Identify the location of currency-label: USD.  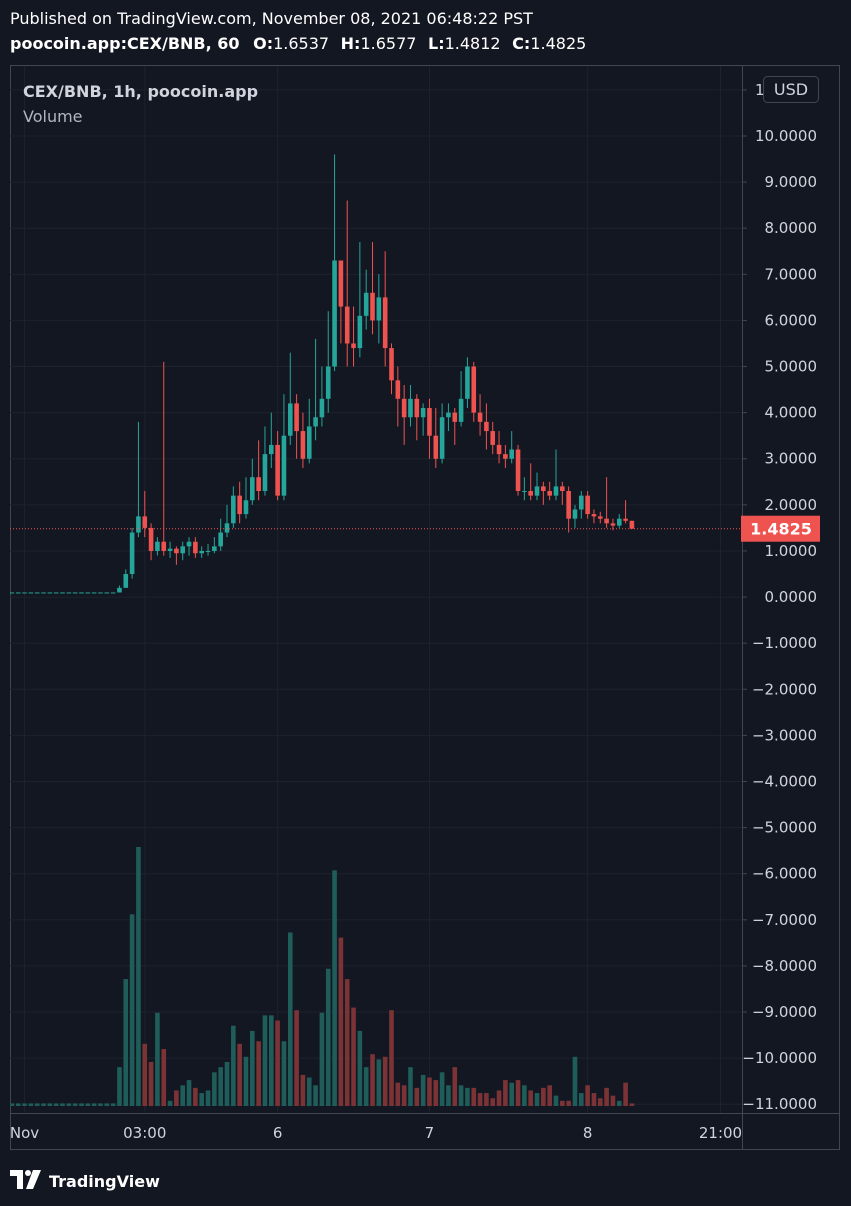
(791, 89).